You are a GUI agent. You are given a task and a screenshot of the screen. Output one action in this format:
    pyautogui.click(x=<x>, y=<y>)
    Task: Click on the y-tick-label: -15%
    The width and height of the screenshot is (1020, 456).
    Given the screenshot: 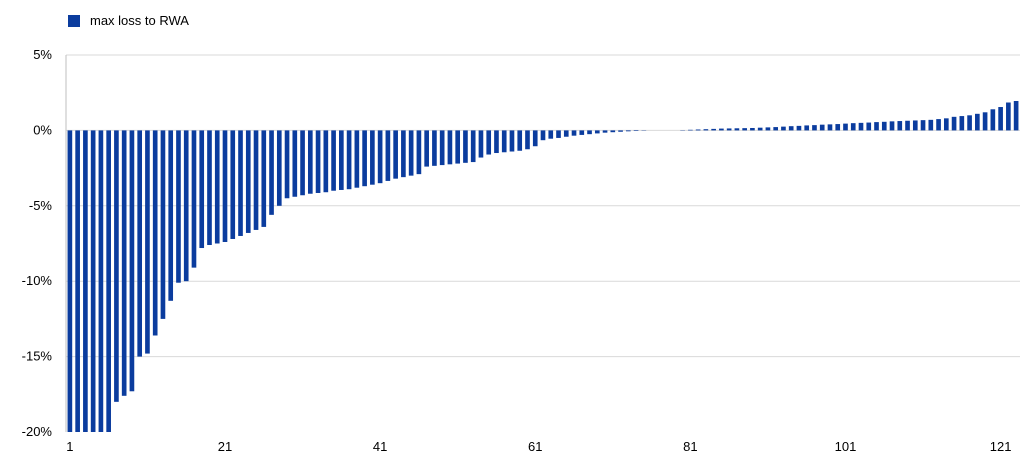 What is the action you would take?
    pyautogui.click(x=37, y=356)
    